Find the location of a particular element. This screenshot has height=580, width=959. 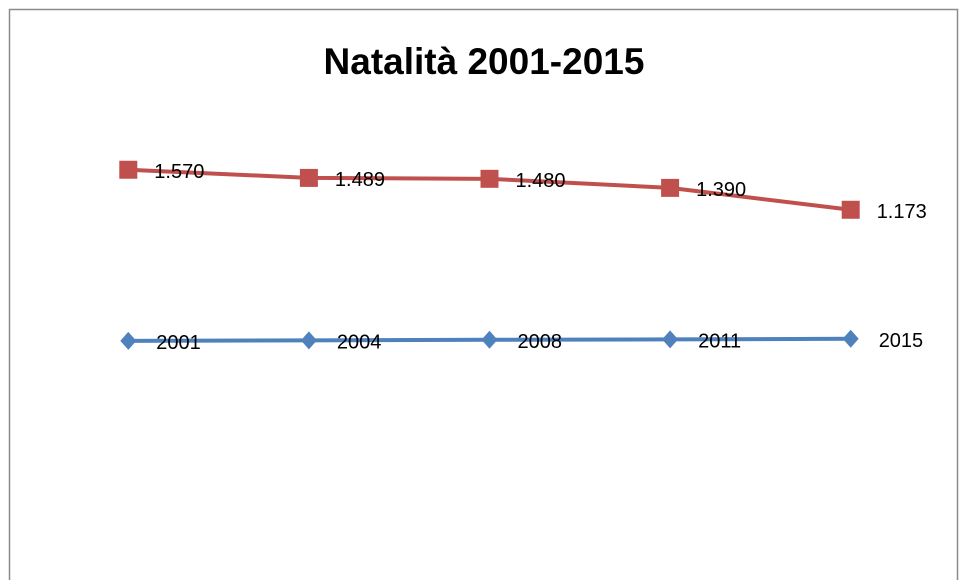

data-label: 1.489 is located at coordinates (360, 180).